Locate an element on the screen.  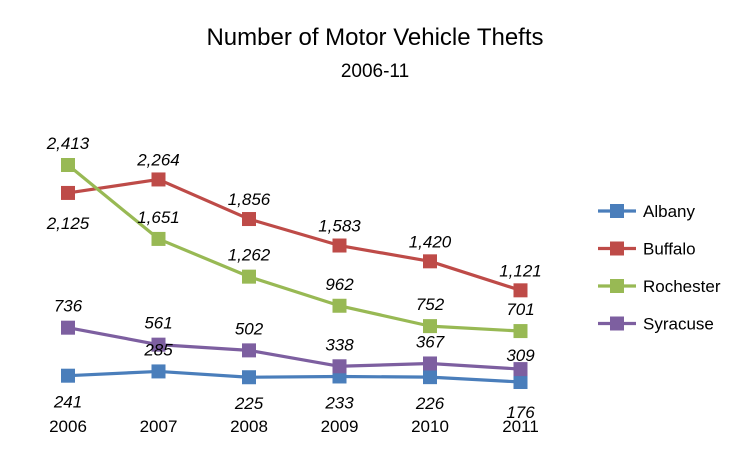
point-buffalo-2011 is located at coordinates (520, 290).